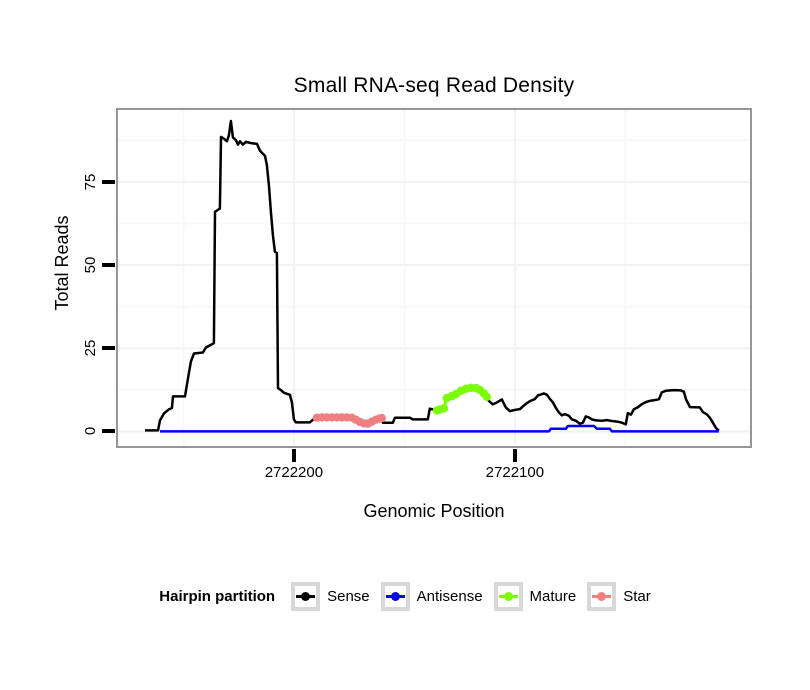 The image size is (810, 690). What do you see at coordinates (553, 596) in the screenshot?
I see `legend-label-mature: Mature` at bounding box center [553, 596].